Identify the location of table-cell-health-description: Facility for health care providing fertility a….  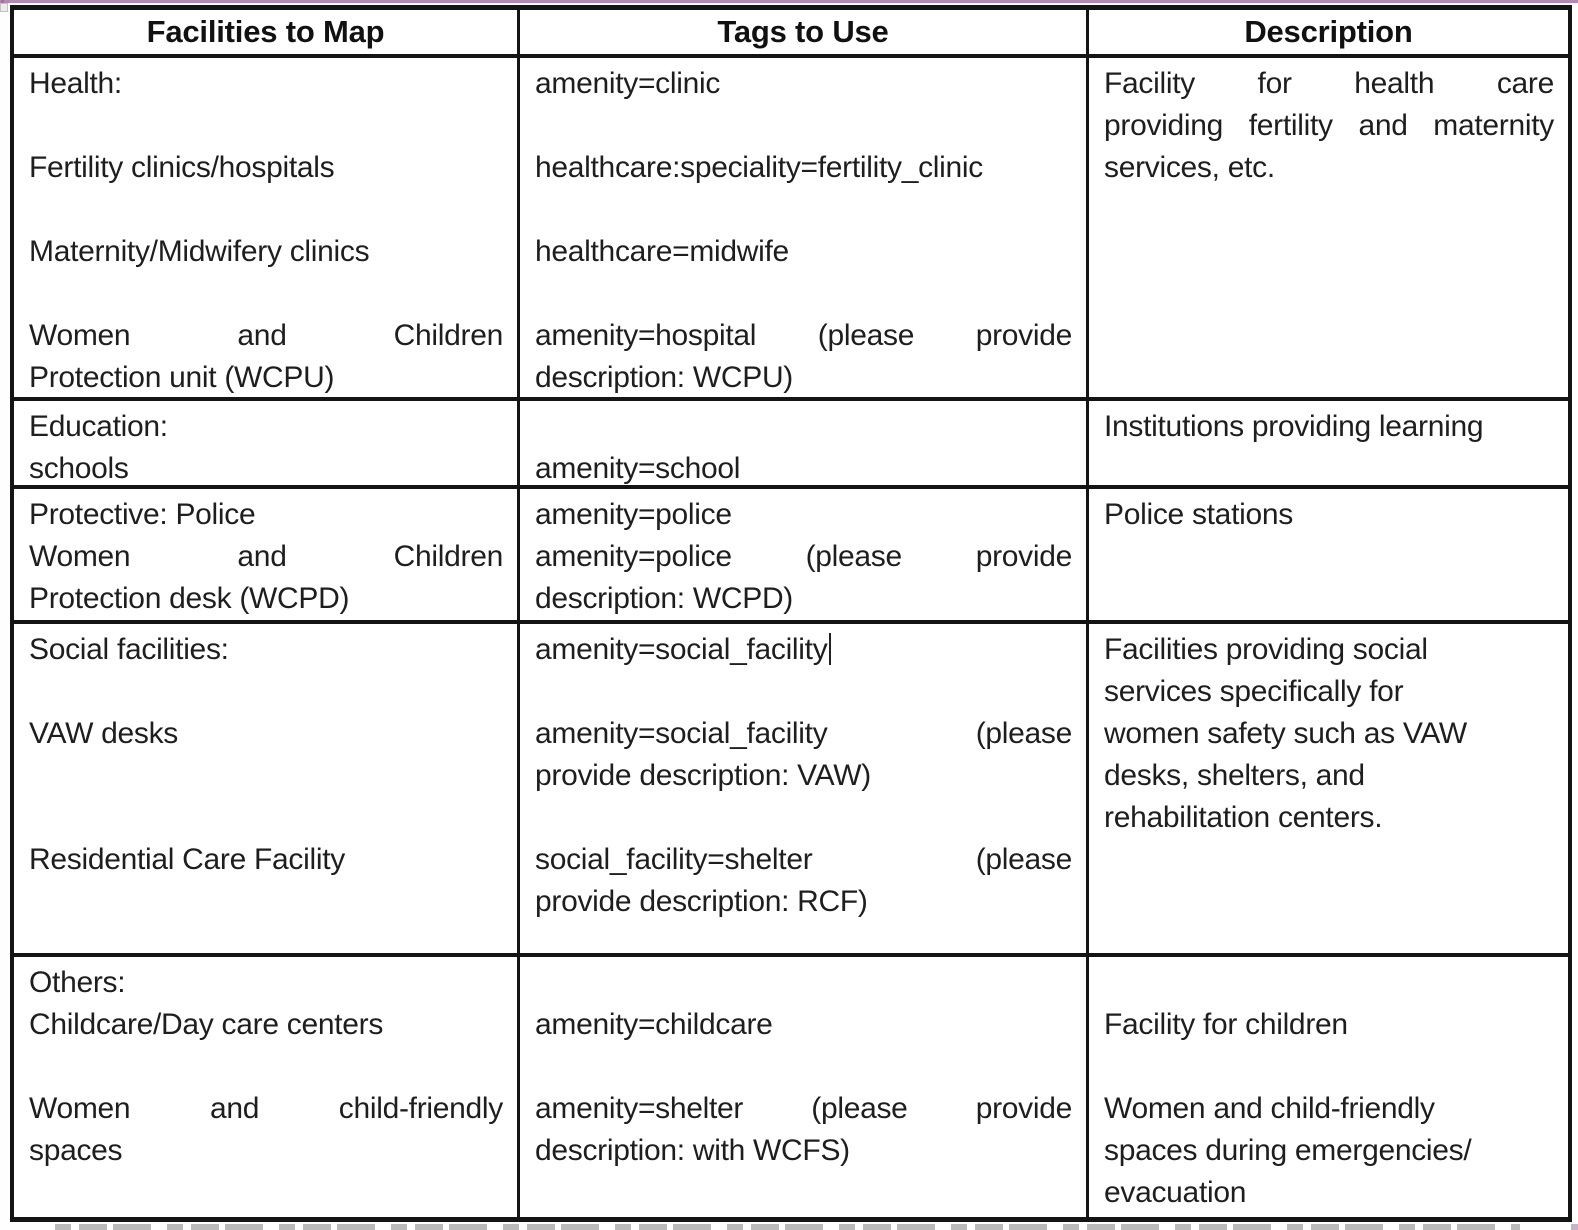
(1328, 229).